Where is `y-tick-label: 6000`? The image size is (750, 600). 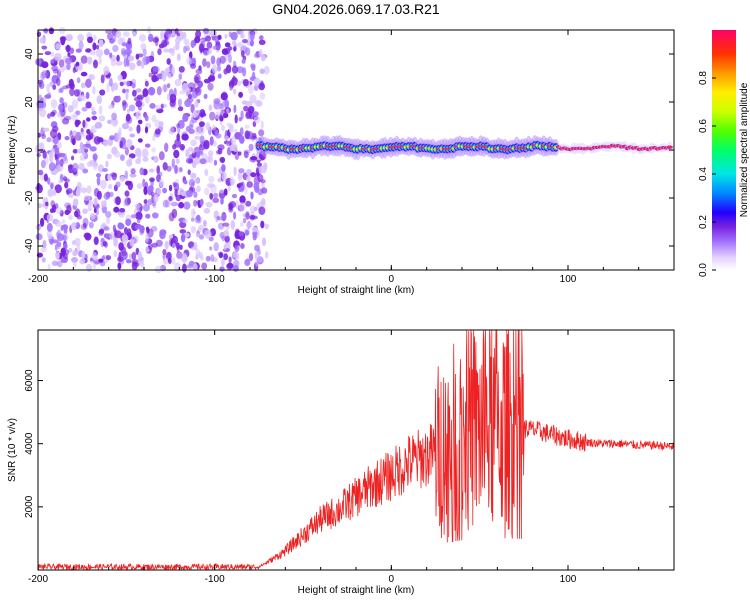
y-tick-label: 6000 is located at coordinates (29, 380).